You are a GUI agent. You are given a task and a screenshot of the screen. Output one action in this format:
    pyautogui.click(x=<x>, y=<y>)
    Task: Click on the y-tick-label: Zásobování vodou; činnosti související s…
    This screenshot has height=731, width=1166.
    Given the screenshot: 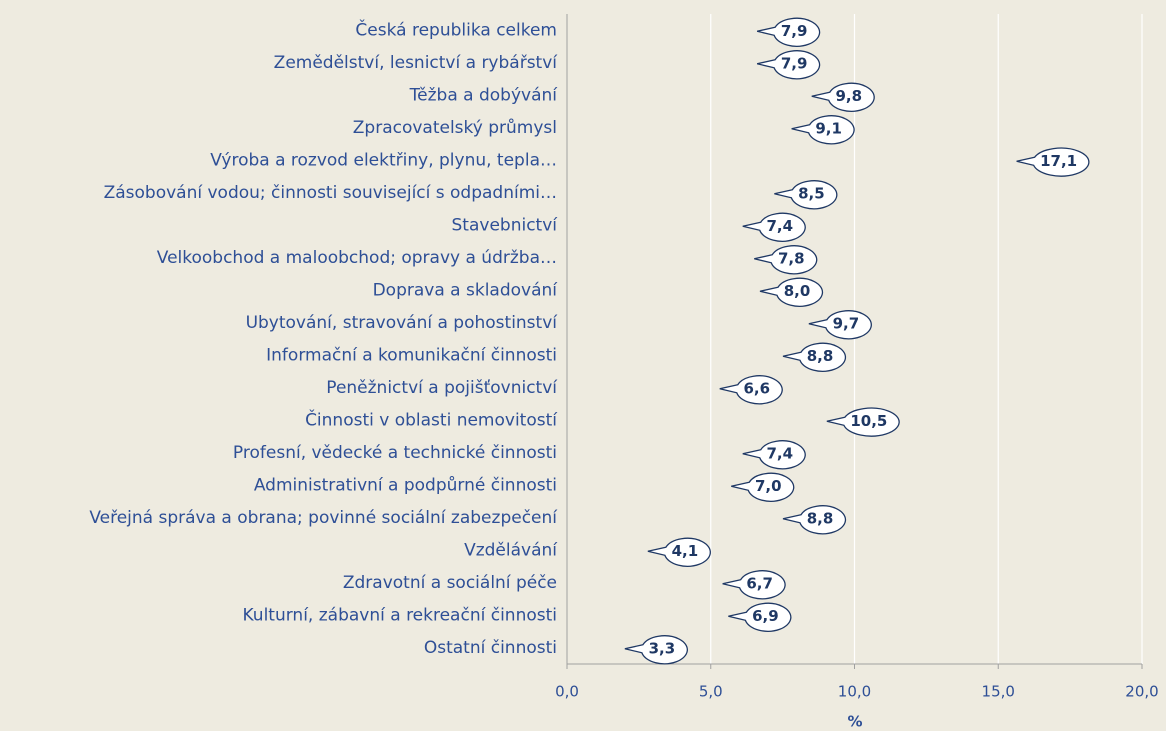 What is the action you would take?
    pyautogui.click(x=330, y=193)
    